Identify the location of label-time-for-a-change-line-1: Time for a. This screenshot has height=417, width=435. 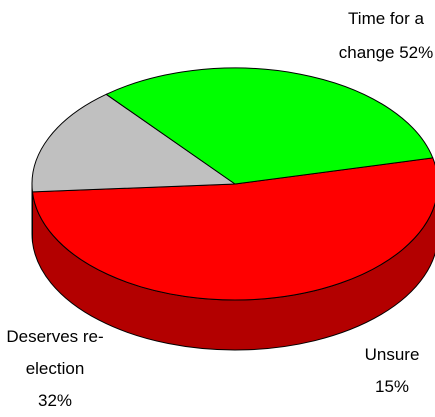
(386, 18).